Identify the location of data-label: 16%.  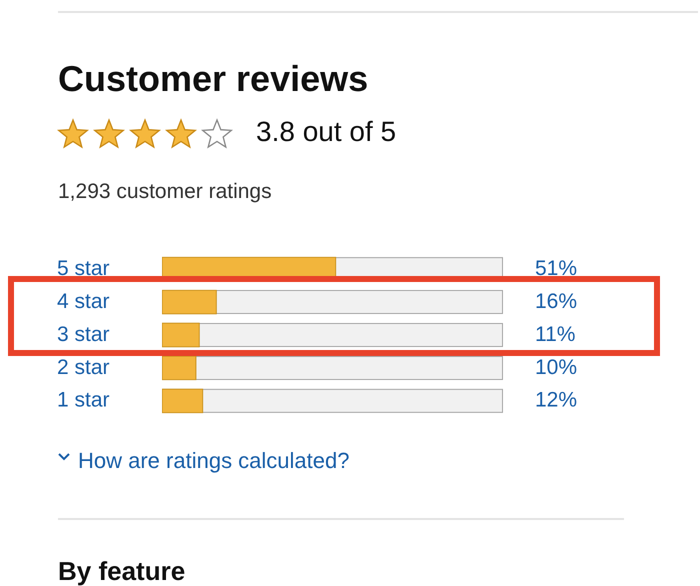
(556, 301).